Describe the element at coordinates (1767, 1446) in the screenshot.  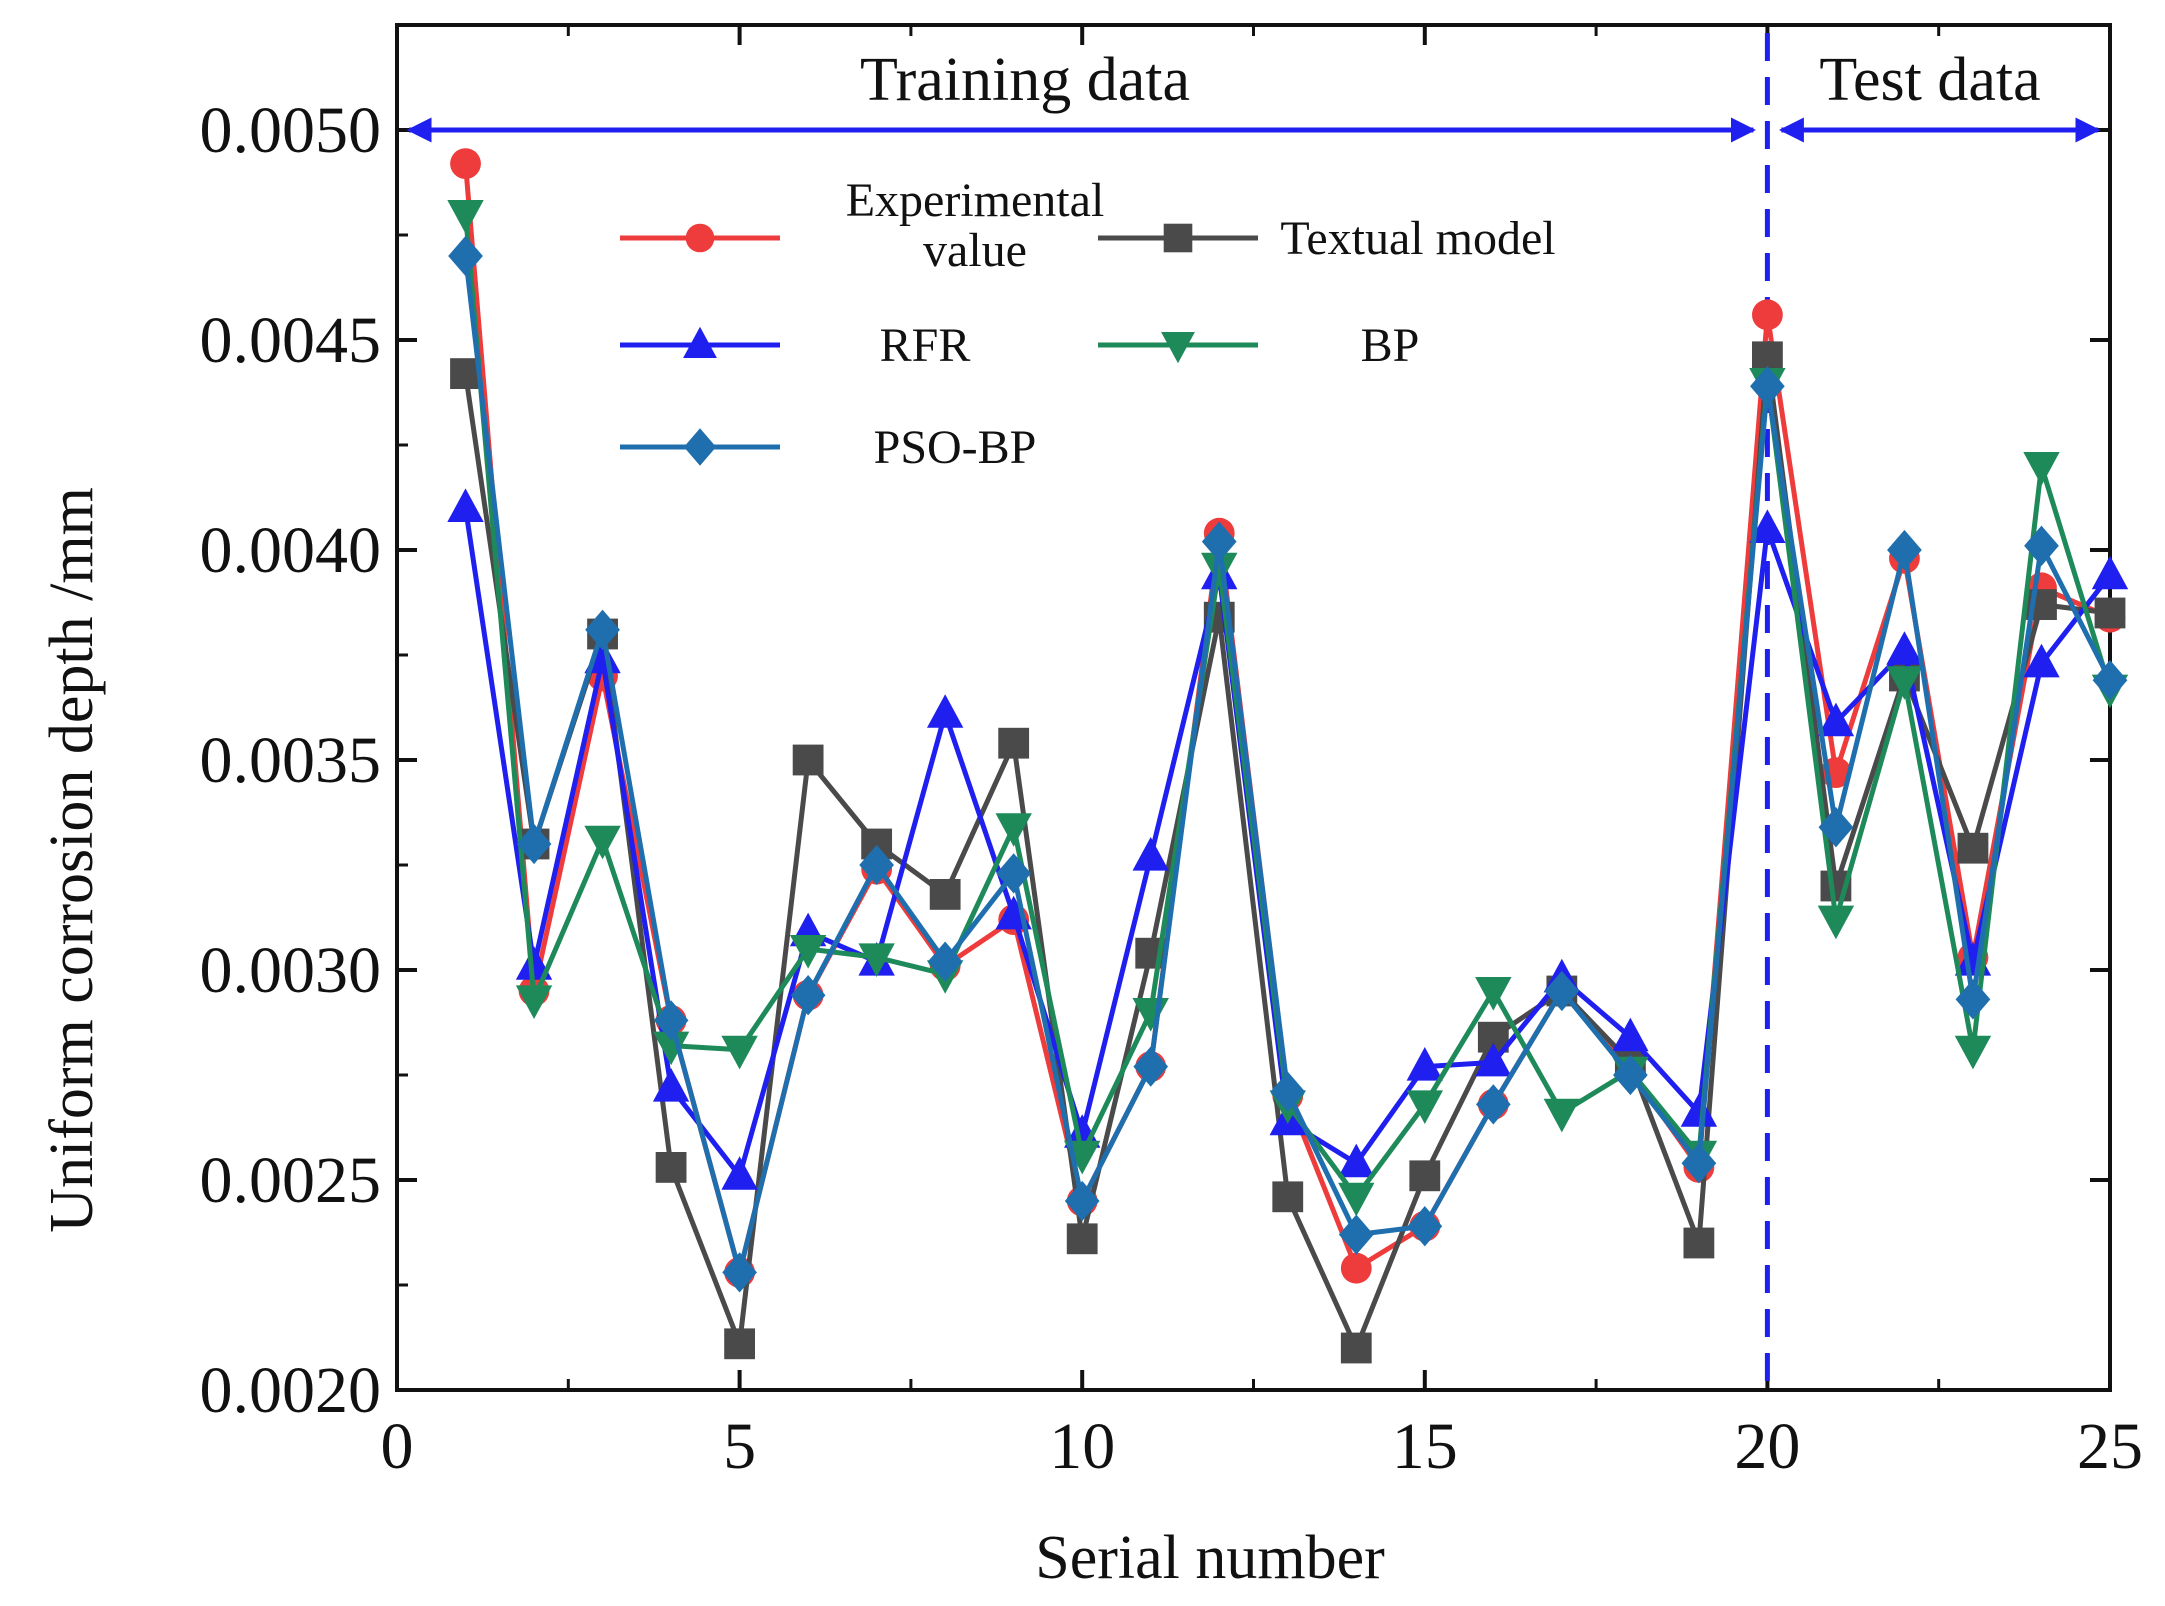
I see `x-tick-label: 20` at that location.